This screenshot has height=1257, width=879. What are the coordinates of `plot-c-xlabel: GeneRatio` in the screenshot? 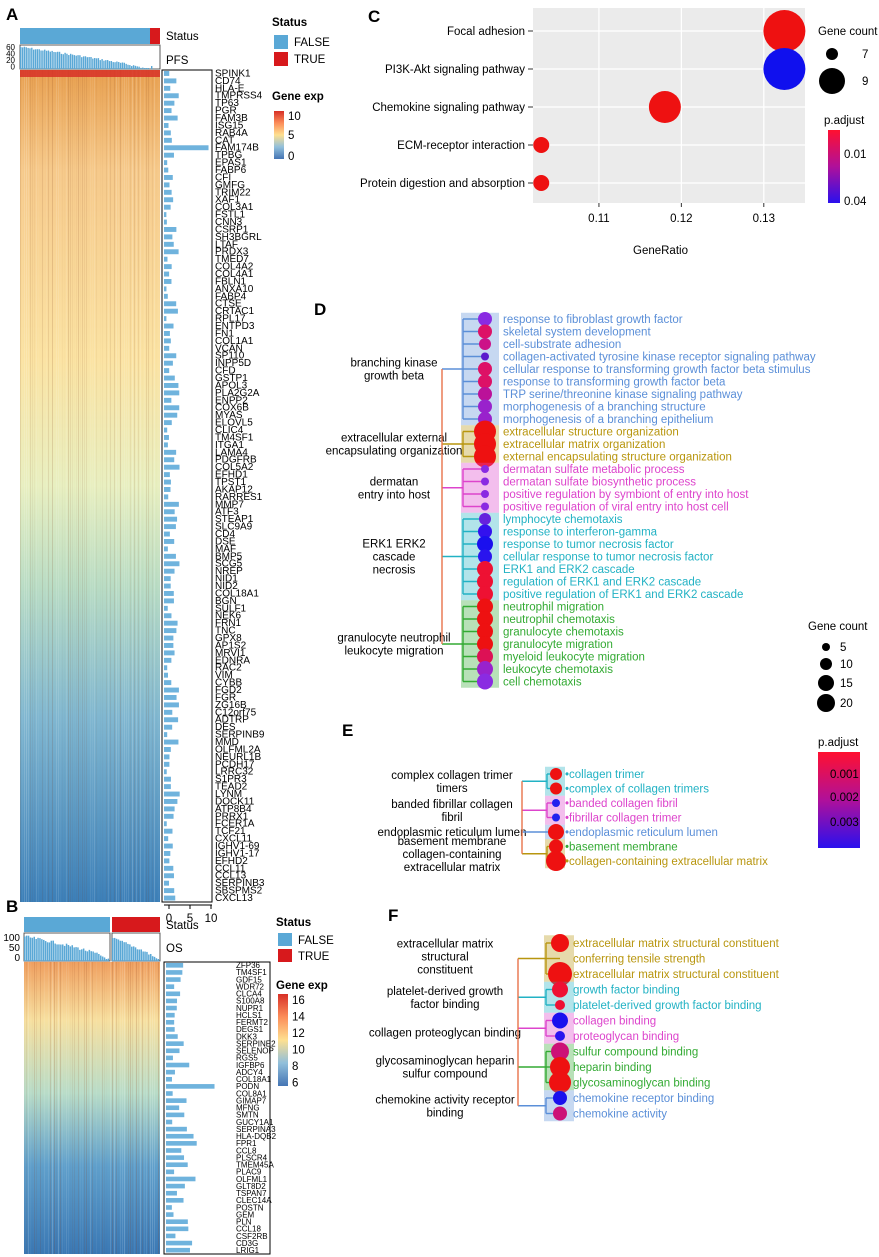 It's located at (660, 251).